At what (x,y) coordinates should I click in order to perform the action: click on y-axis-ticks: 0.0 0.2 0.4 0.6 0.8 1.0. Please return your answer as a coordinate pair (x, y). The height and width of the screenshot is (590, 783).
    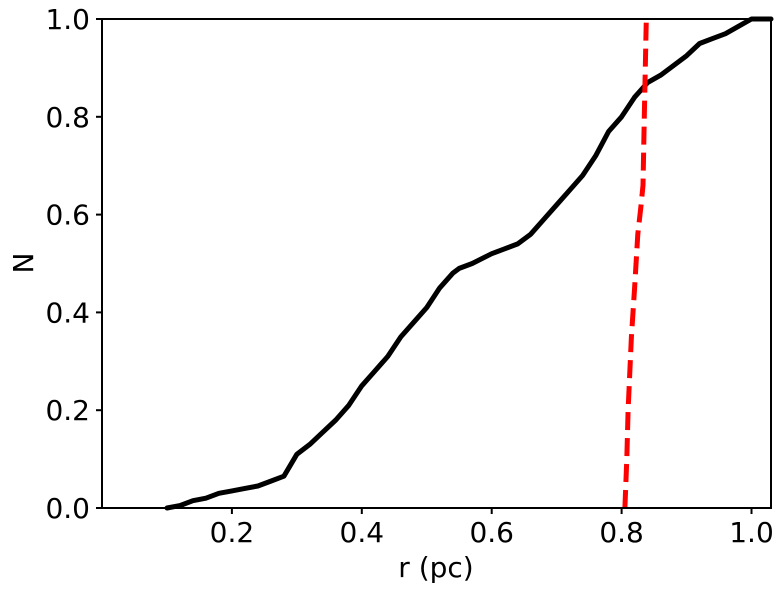
    Looking at the image, I should click on (73, 264).